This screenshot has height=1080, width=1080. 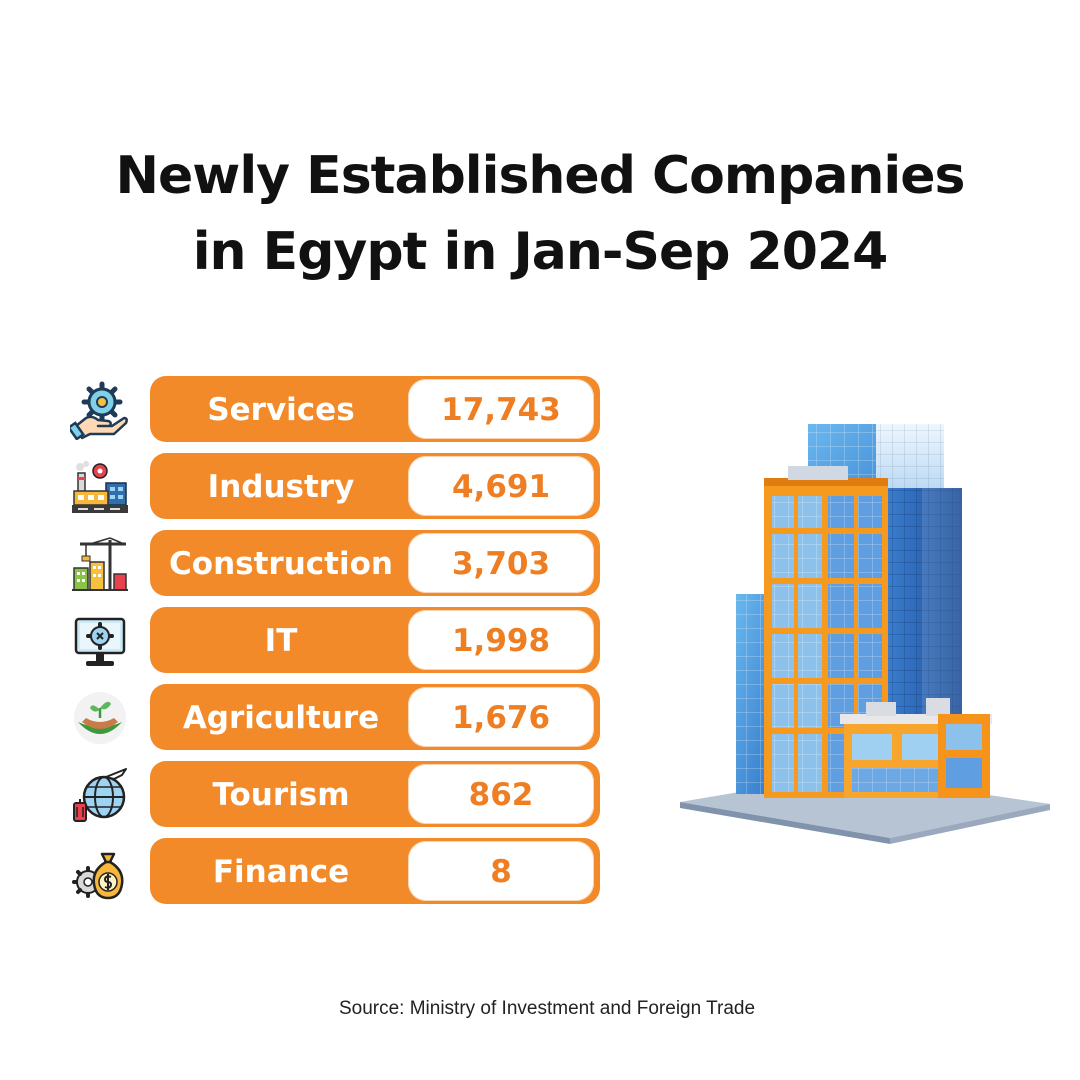 I want to click on category-value: 1,998, so click(x=501, y=641).